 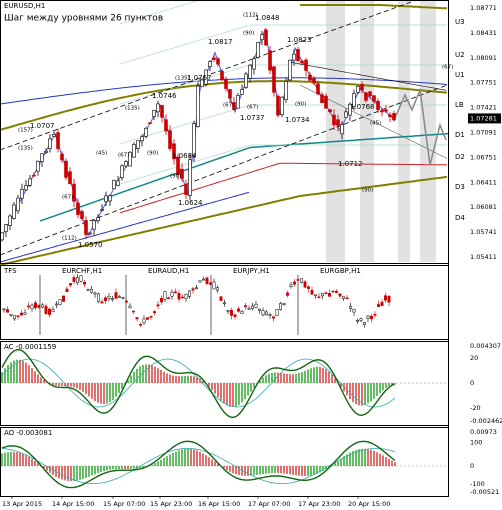 What do you see at coordinates (483, 83) in the screenshot?
I see `price-scale: 1.07751` at bounding box center [483, 83].